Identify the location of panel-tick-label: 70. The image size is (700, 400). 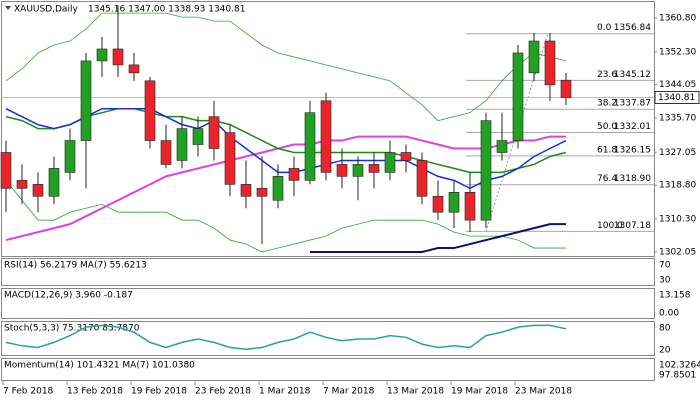
(665, 266).